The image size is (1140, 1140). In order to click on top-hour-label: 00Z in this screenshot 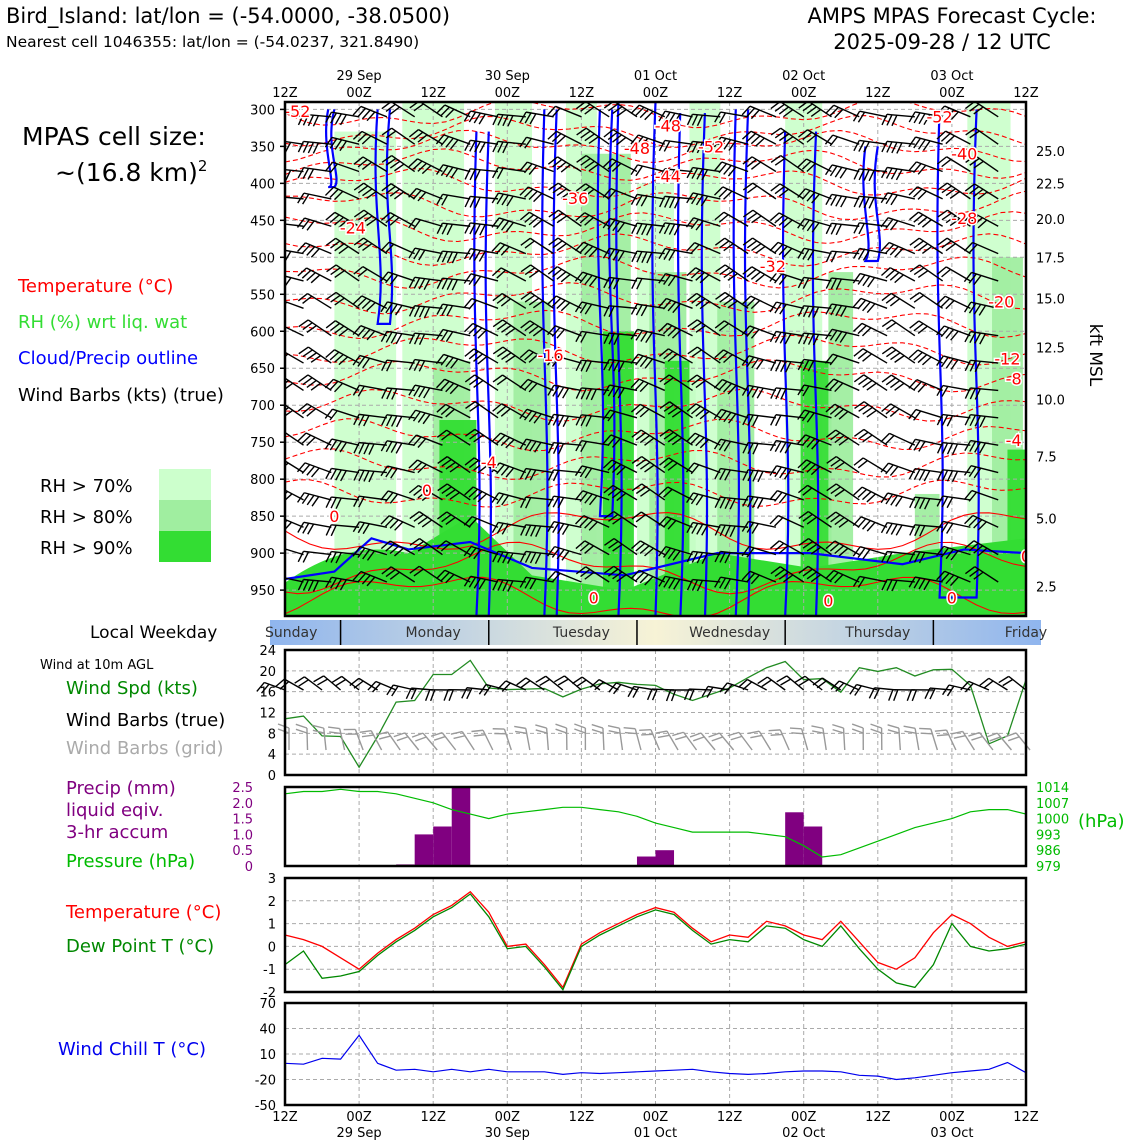, I will do `click(656, 93)`.